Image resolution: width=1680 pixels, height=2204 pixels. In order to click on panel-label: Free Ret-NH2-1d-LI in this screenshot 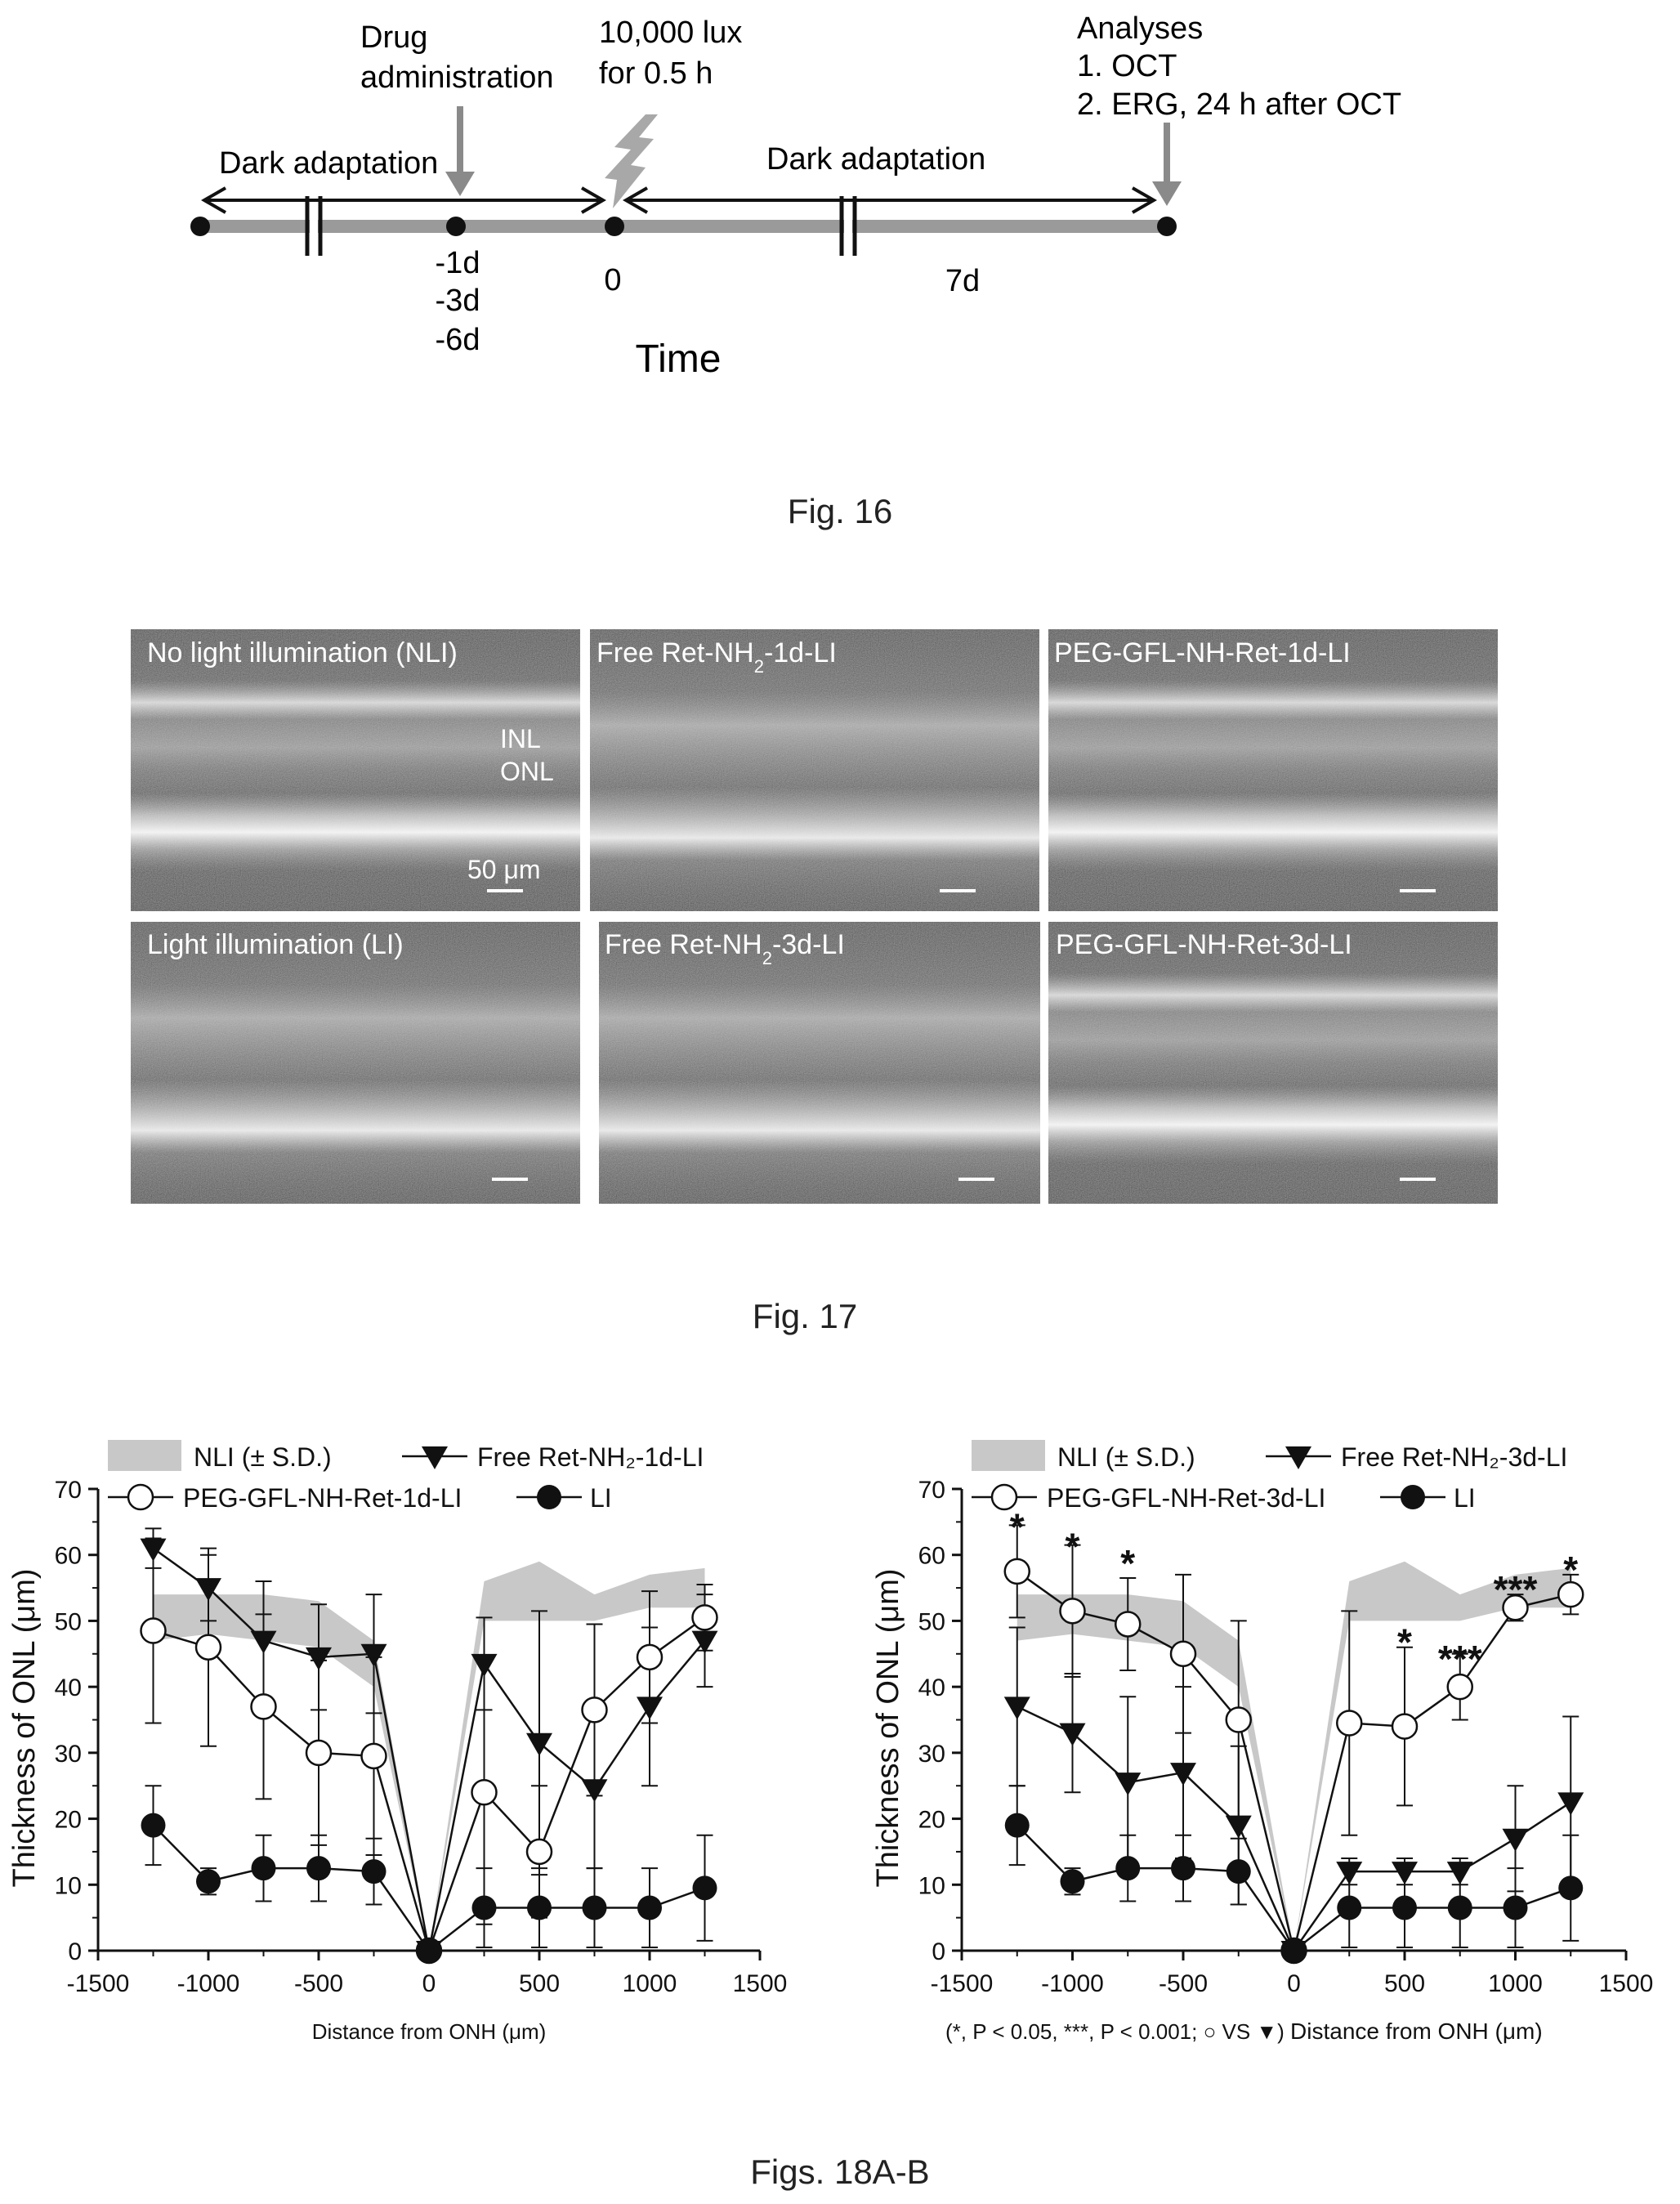, I will do `click(717, 657)`.